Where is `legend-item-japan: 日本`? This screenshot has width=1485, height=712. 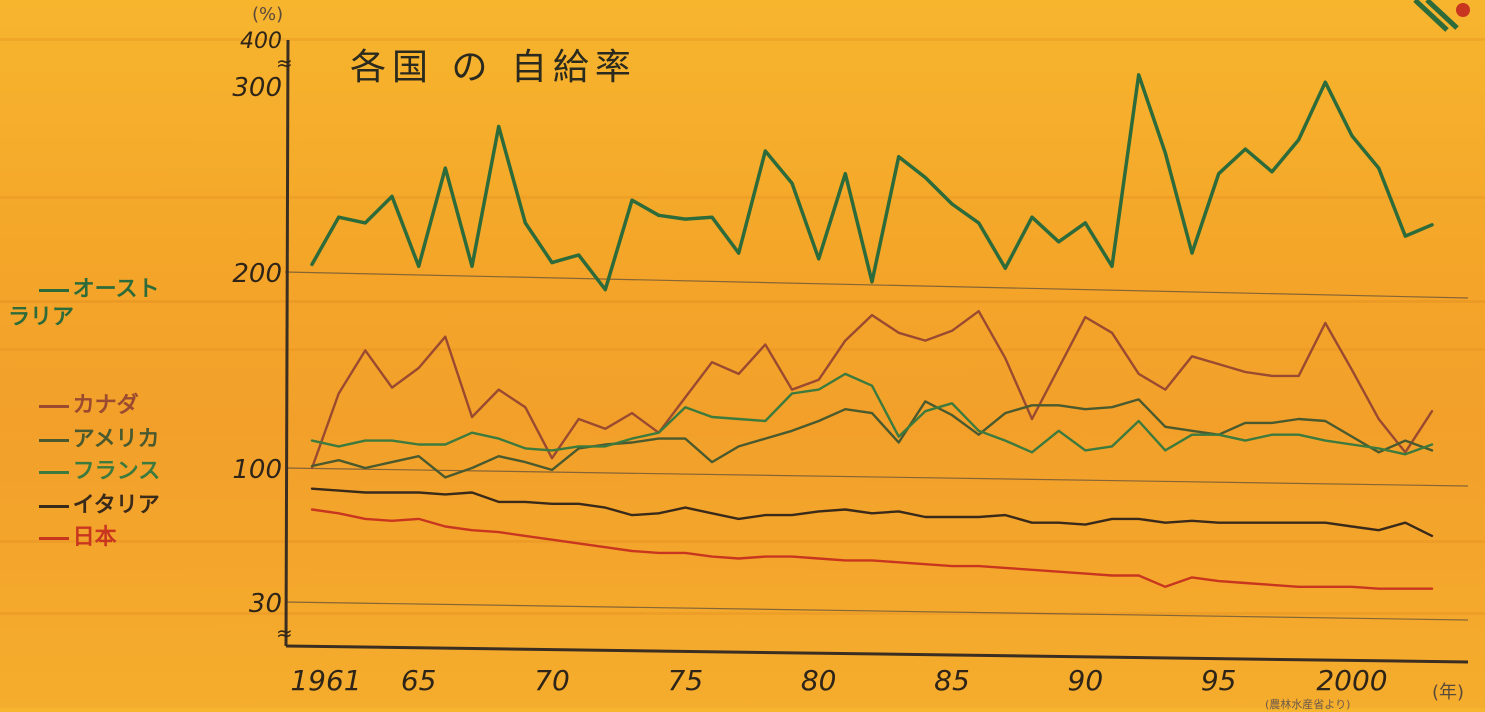 legend-item-japan: 日本 is located at coordinates (62, 538).